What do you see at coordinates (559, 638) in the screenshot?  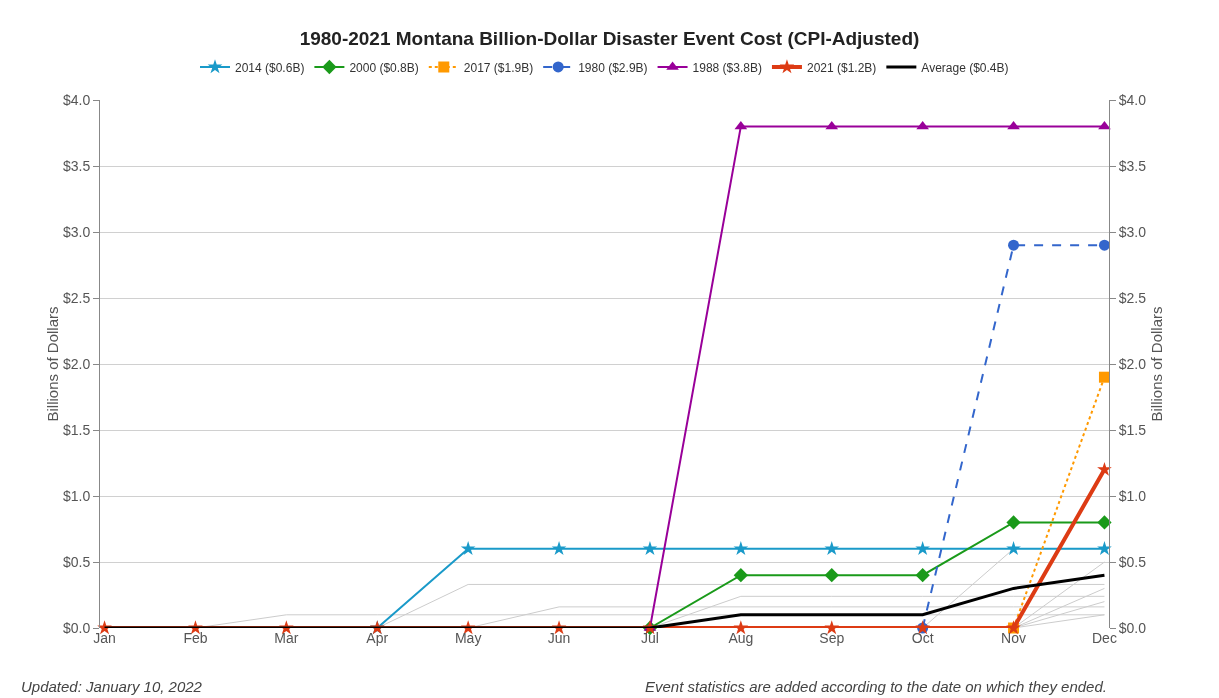 I see `x-tick-label: Jun` at bounding box center [559, 638].